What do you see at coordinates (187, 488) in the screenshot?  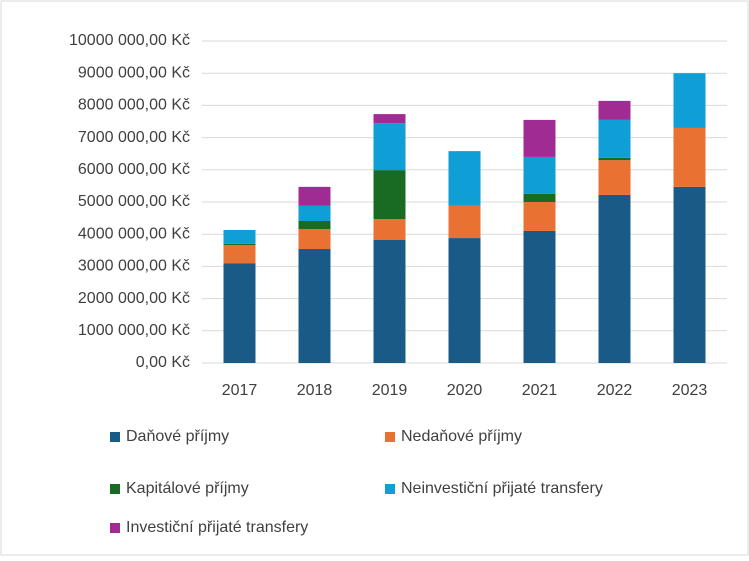 I see `legend-label: Kapitálové příjmy` at bounding box center [187, 488].